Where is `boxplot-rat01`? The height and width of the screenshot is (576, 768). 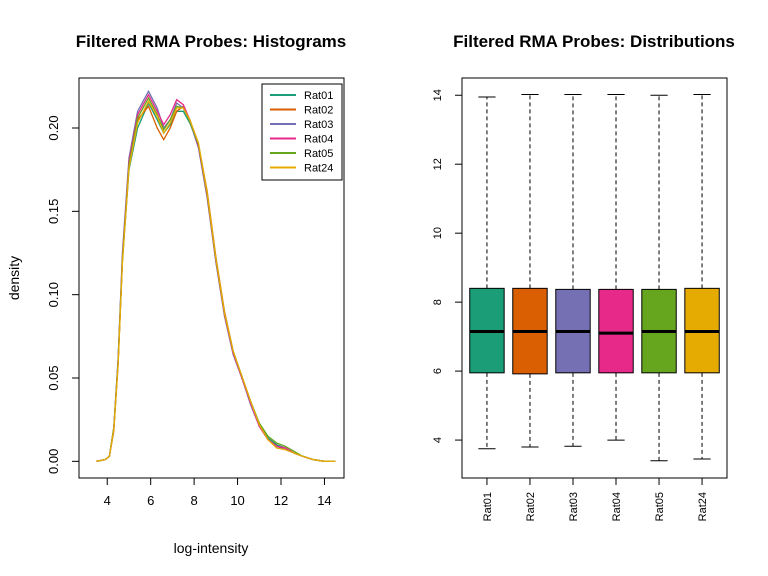 boxplot-rat01 is located at coordinates (487, 273).